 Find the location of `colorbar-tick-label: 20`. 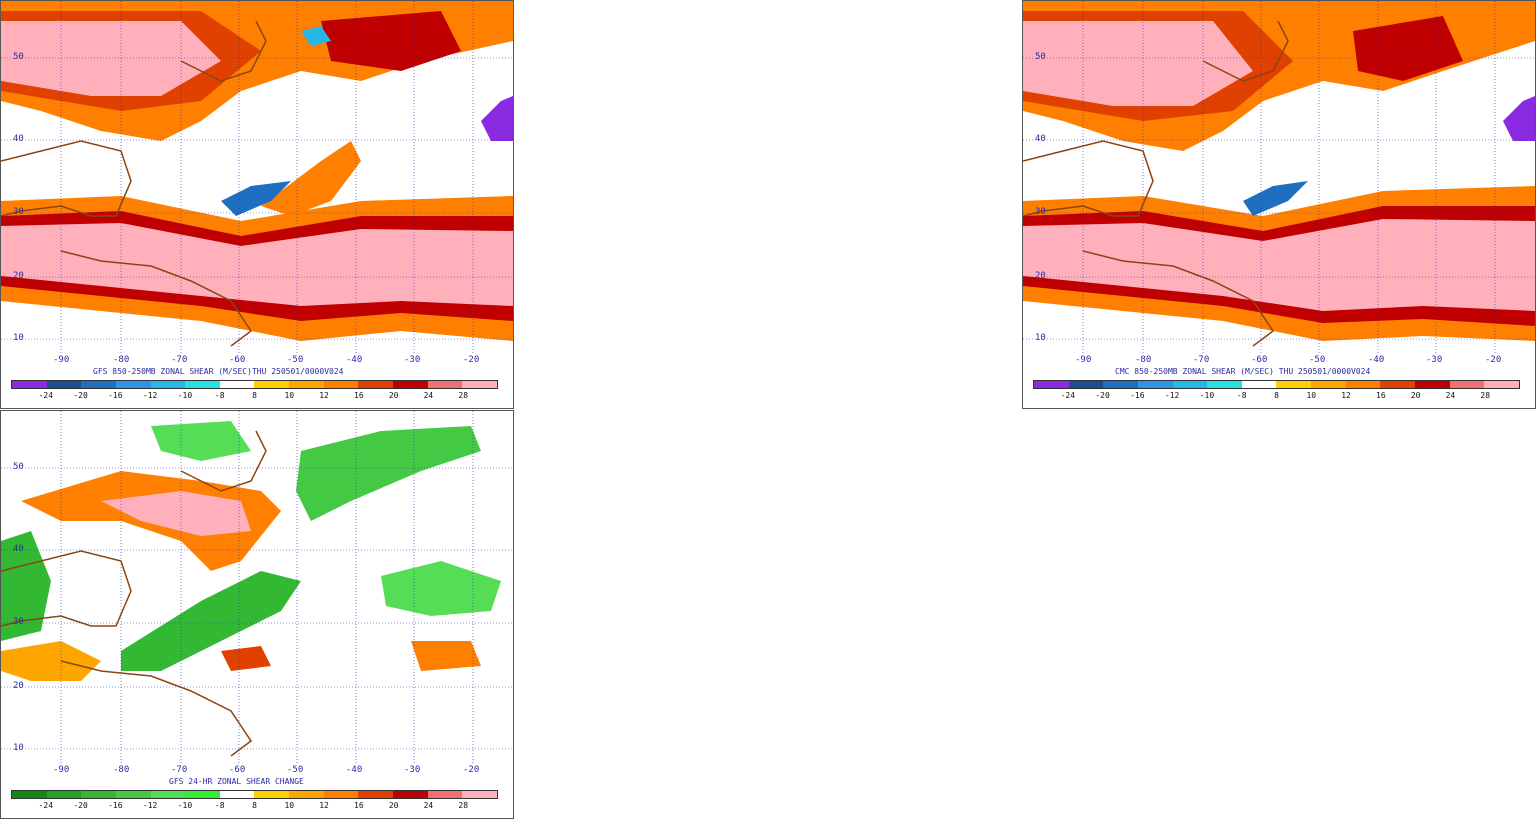

colorbar-tick-label: 20 is located at coordinates (393, 395).